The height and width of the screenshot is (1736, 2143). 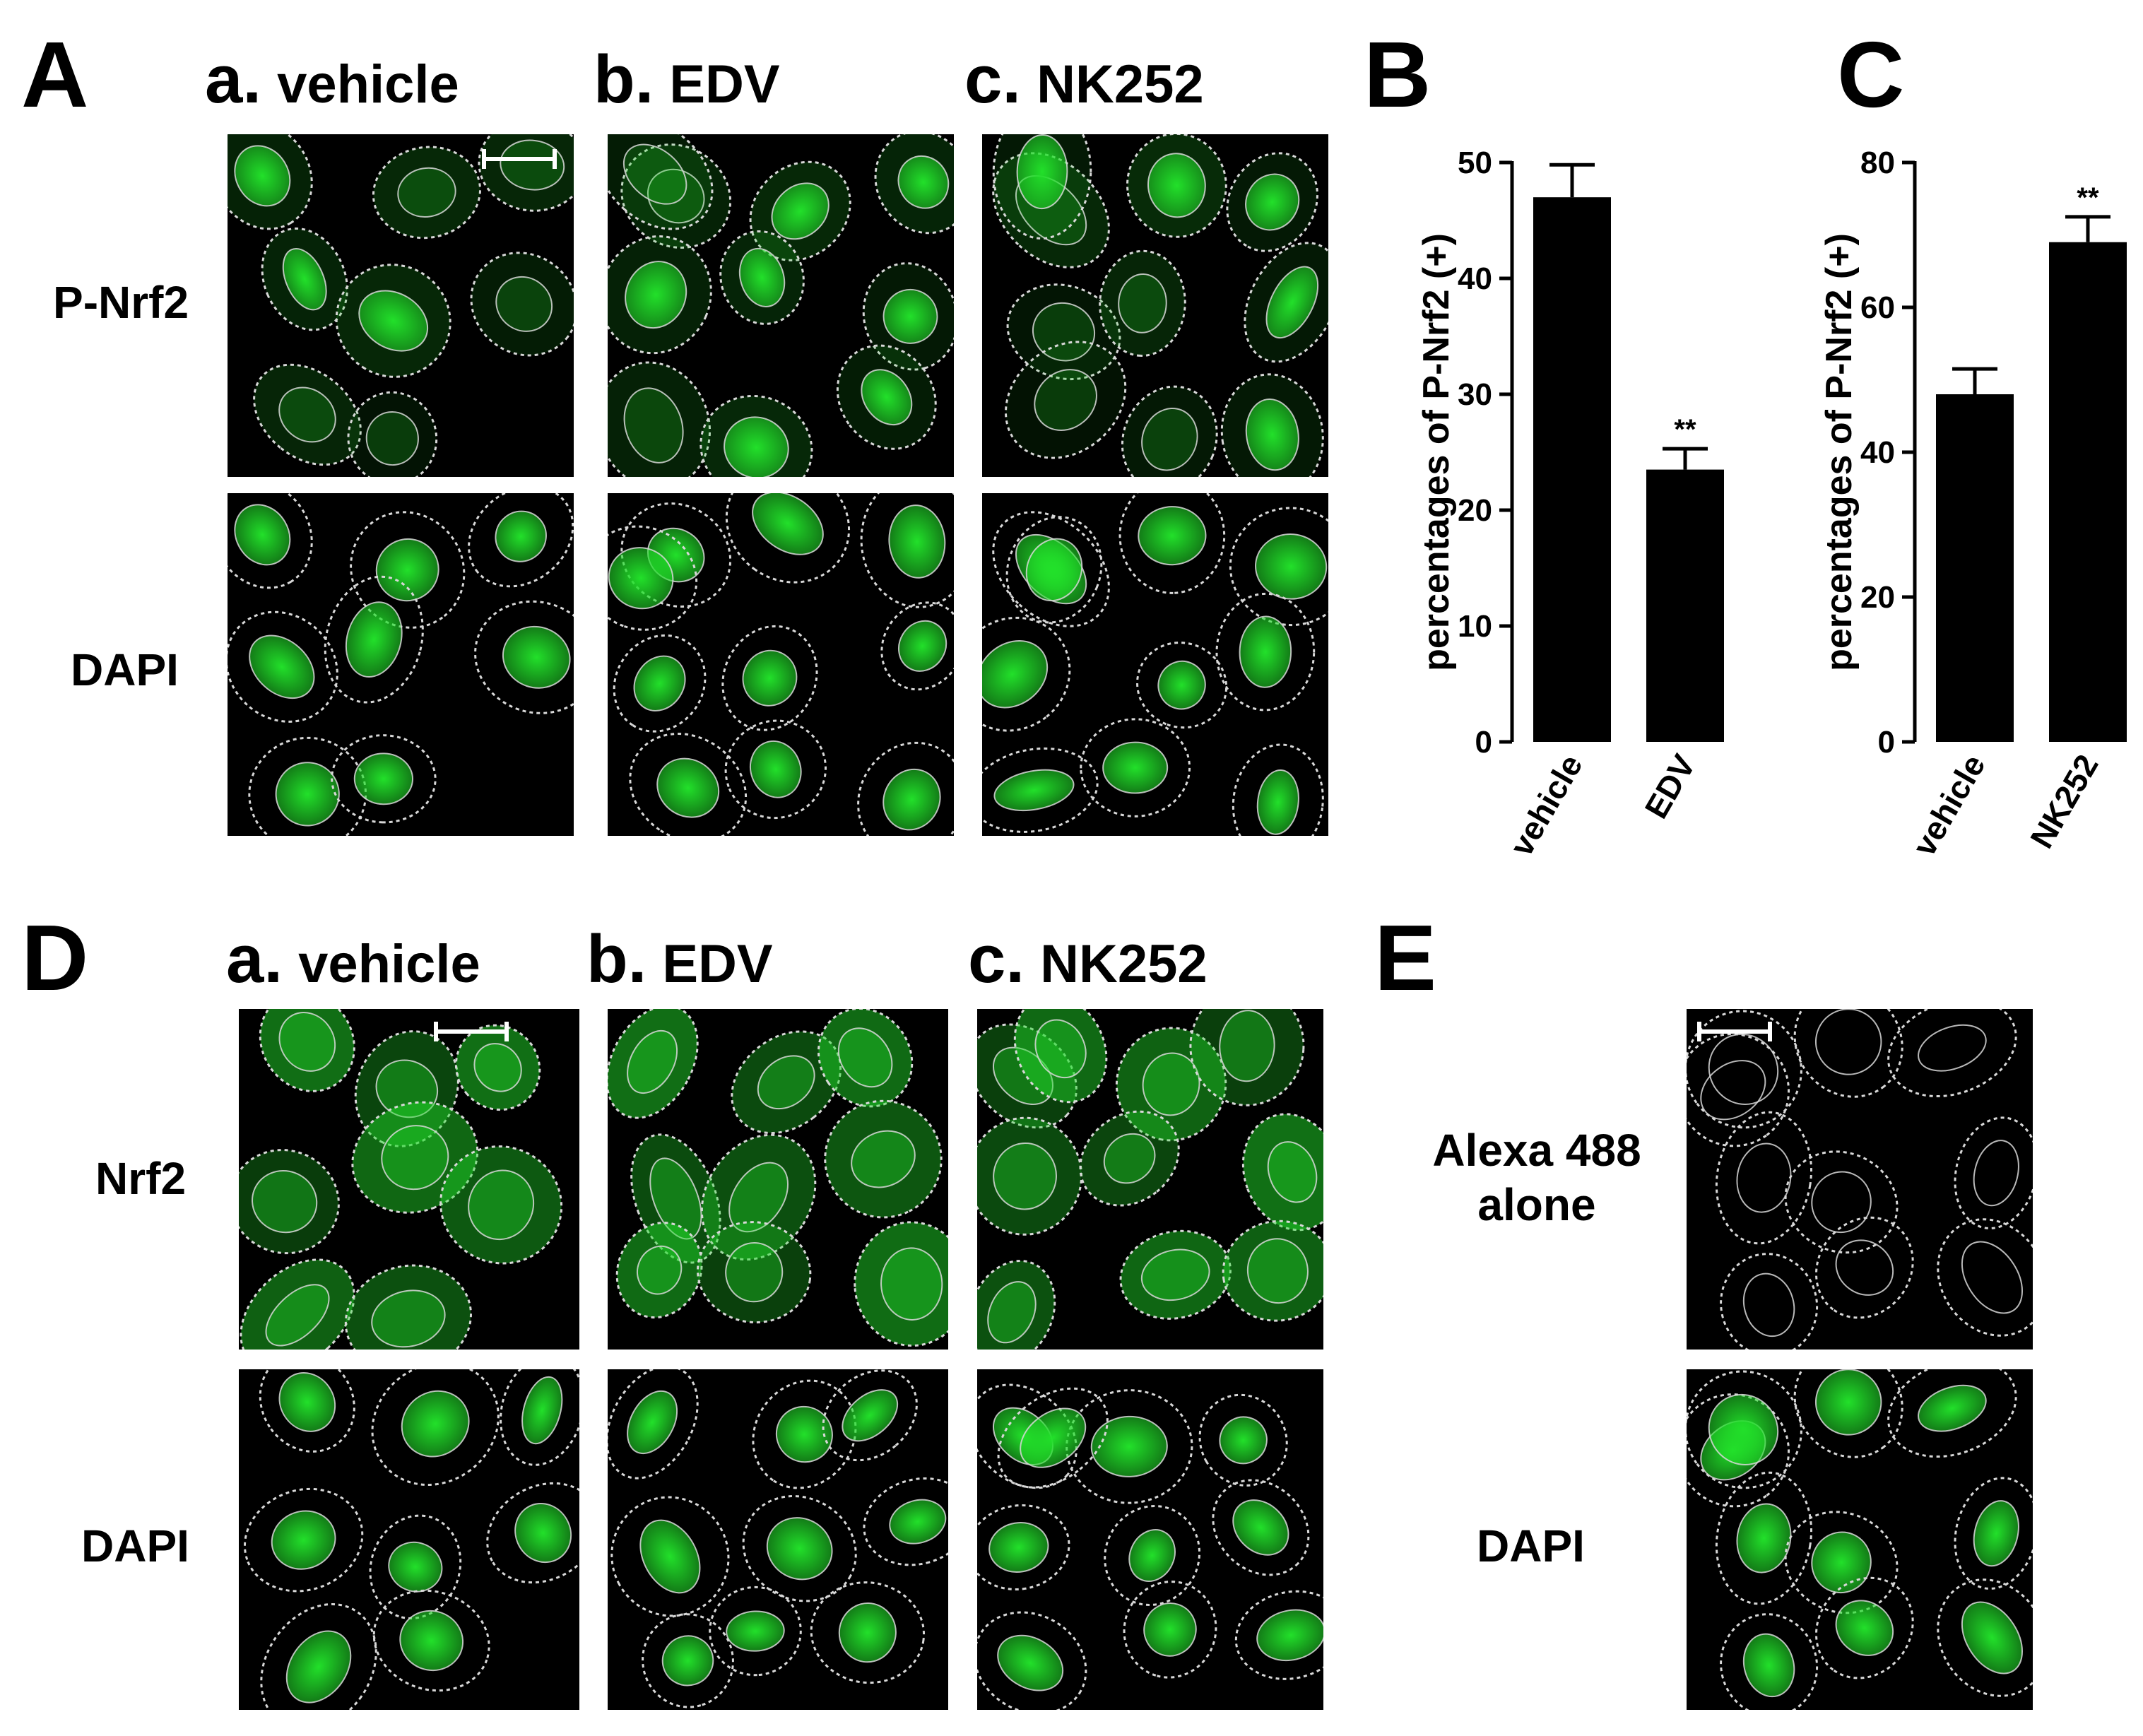 I want to click on column-header-a-edv: b. EDV, so click(x=687, y=80).